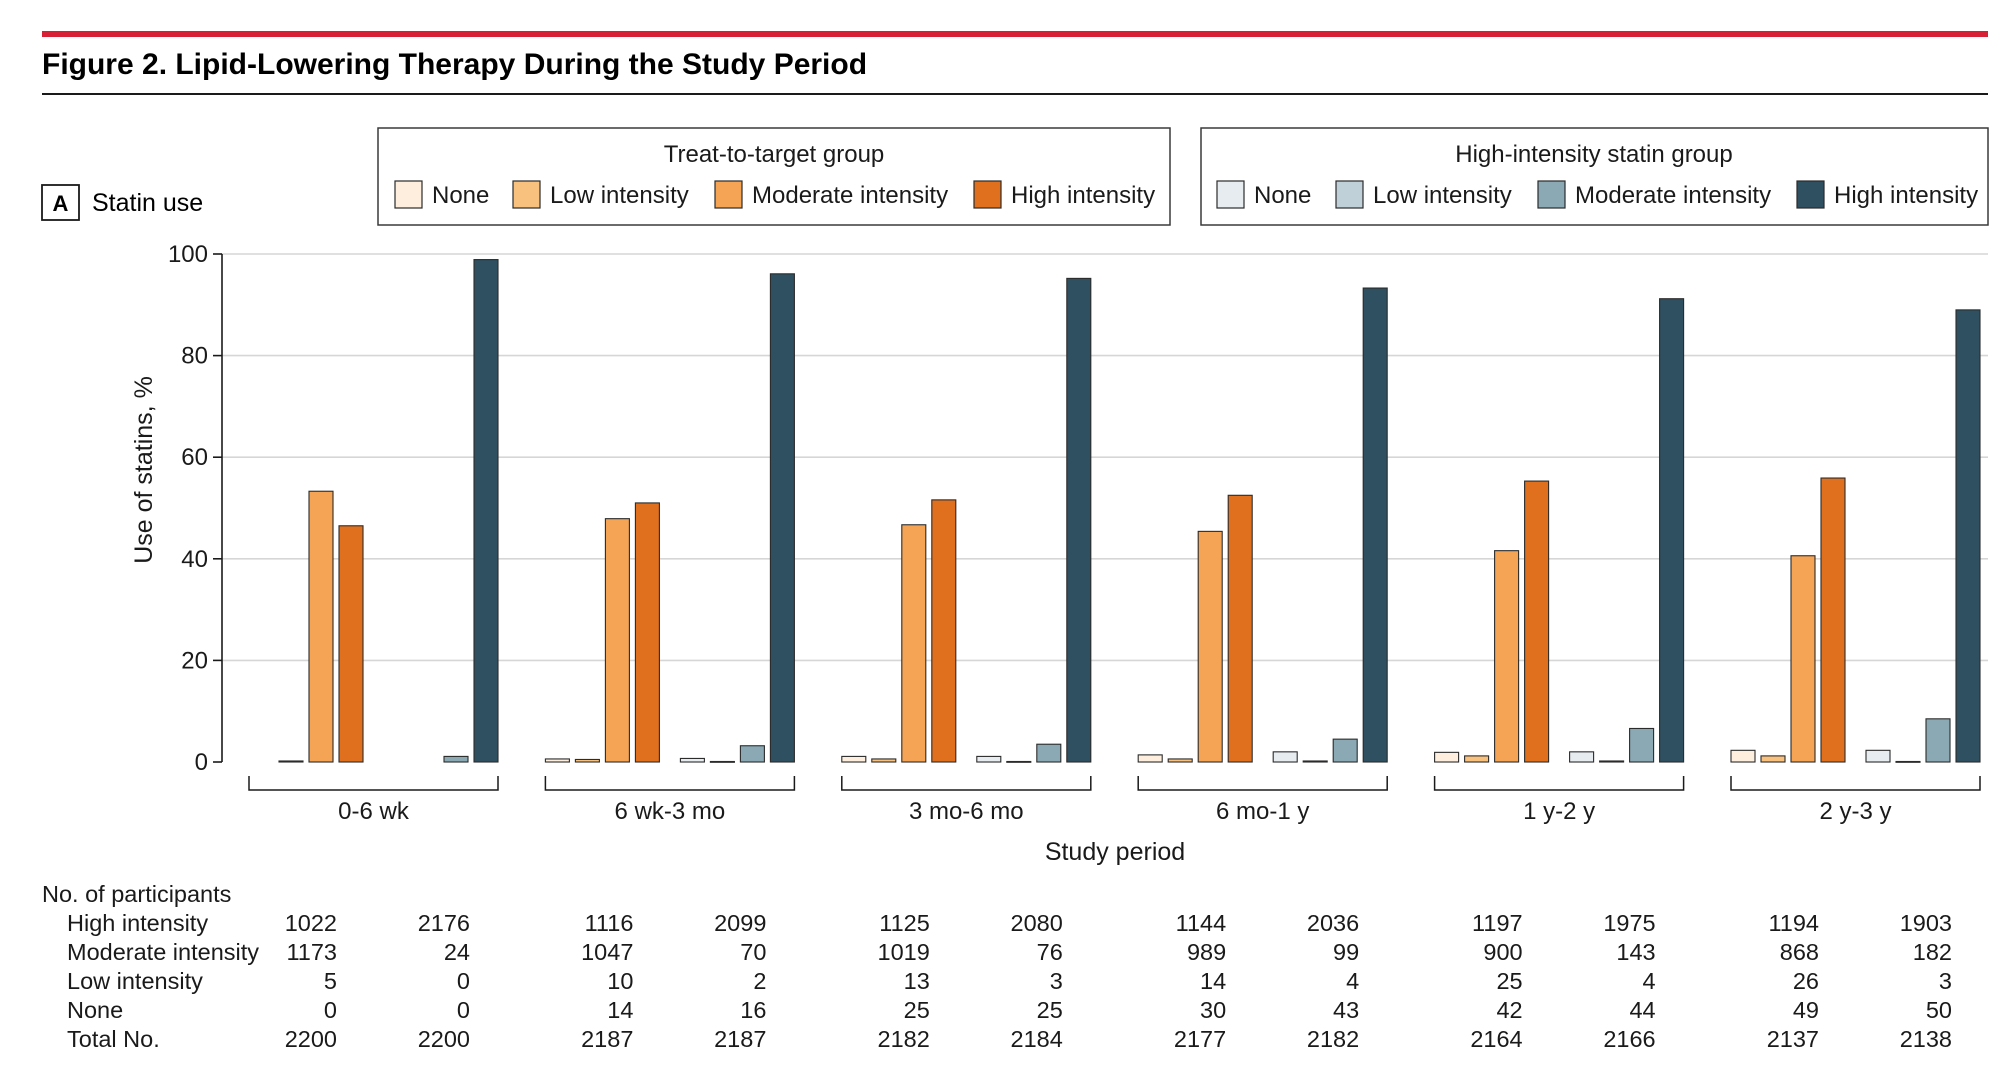  I want to click on y-axis-title: Use of statins, %, so click(144, 470).